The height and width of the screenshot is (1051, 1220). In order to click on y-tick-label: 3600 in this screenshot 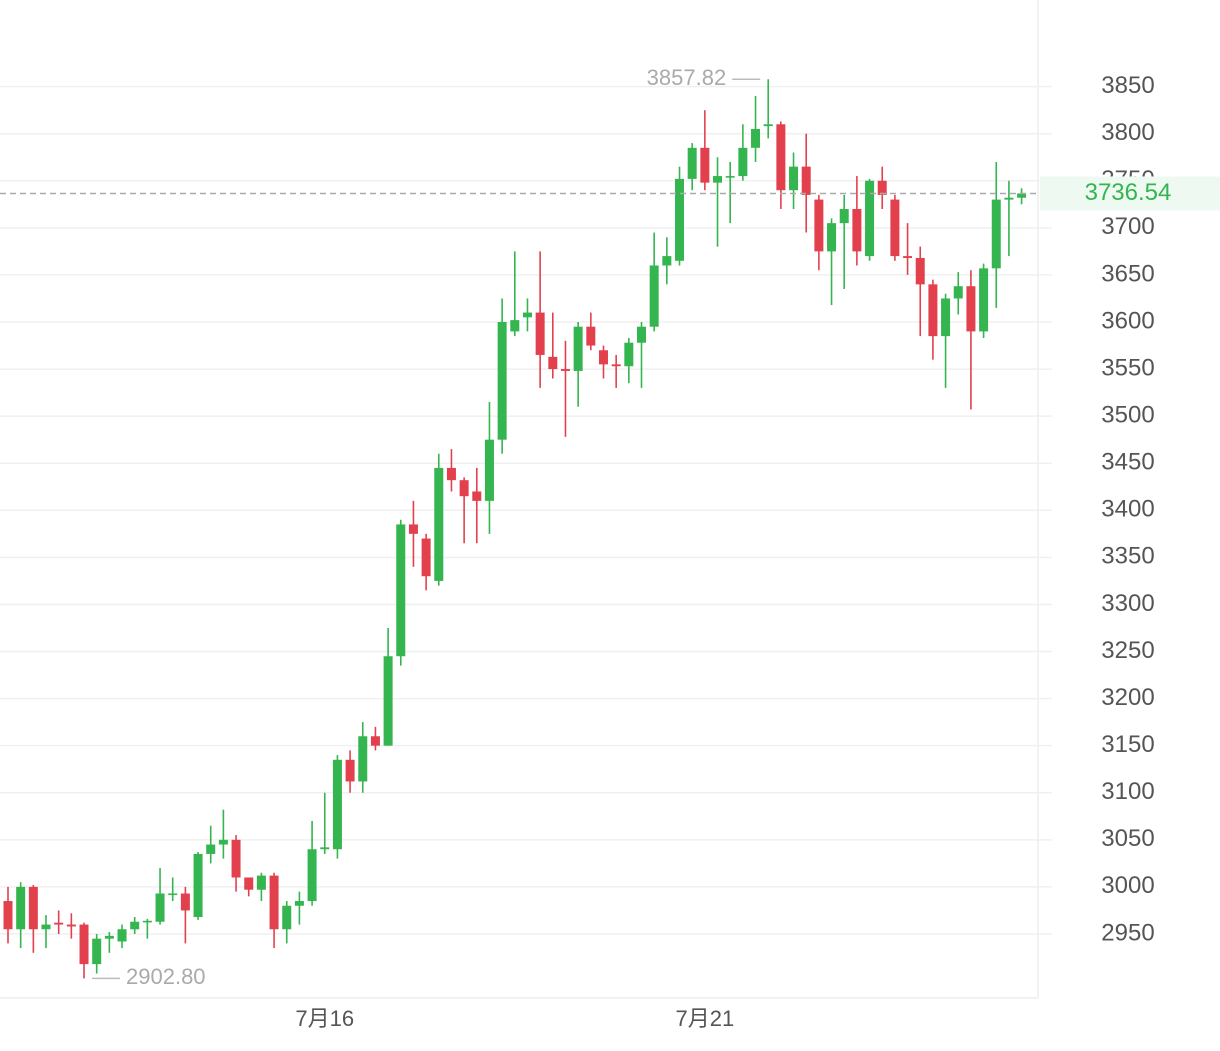, I will do `click(1127, 320)`.